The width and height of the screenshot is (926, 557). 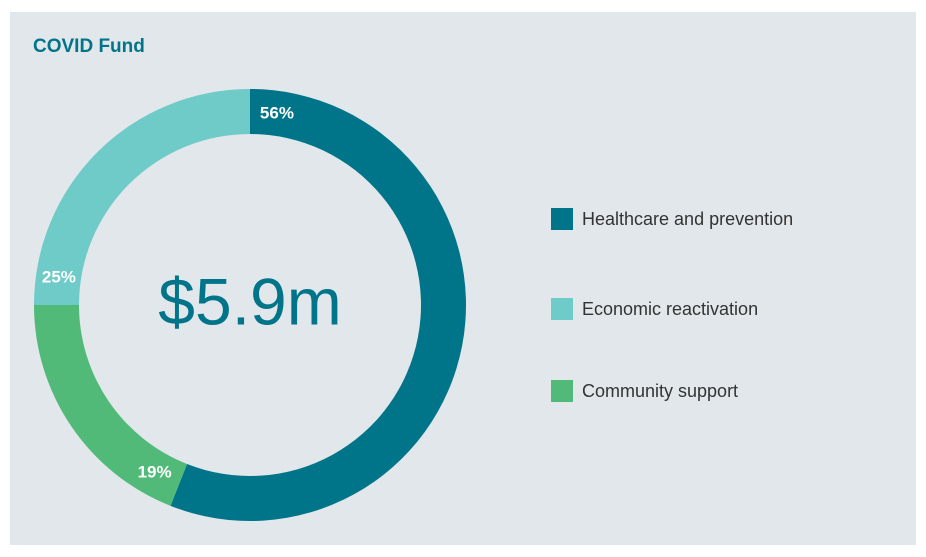 What do you see at coordinates (249, 301) in the screenshot?
I see `center-label: $5.9m` at bounding box center [249, 301].